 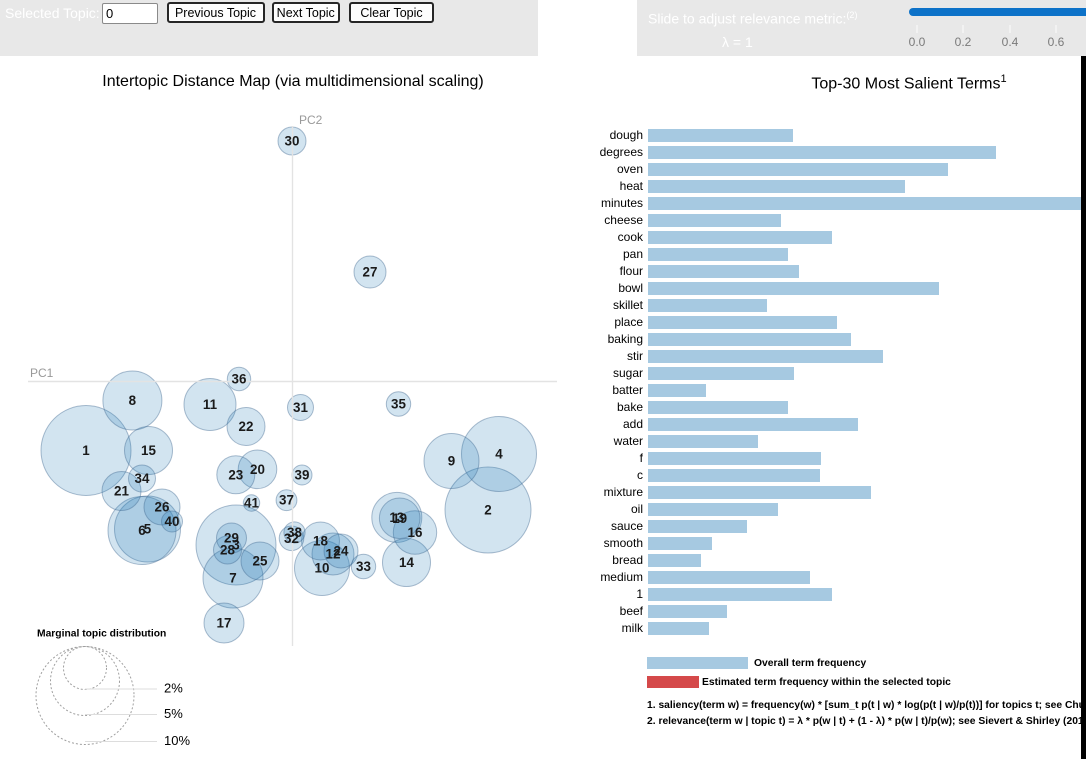 I want to click on svg-text: 9, so click(x=451, y=461).